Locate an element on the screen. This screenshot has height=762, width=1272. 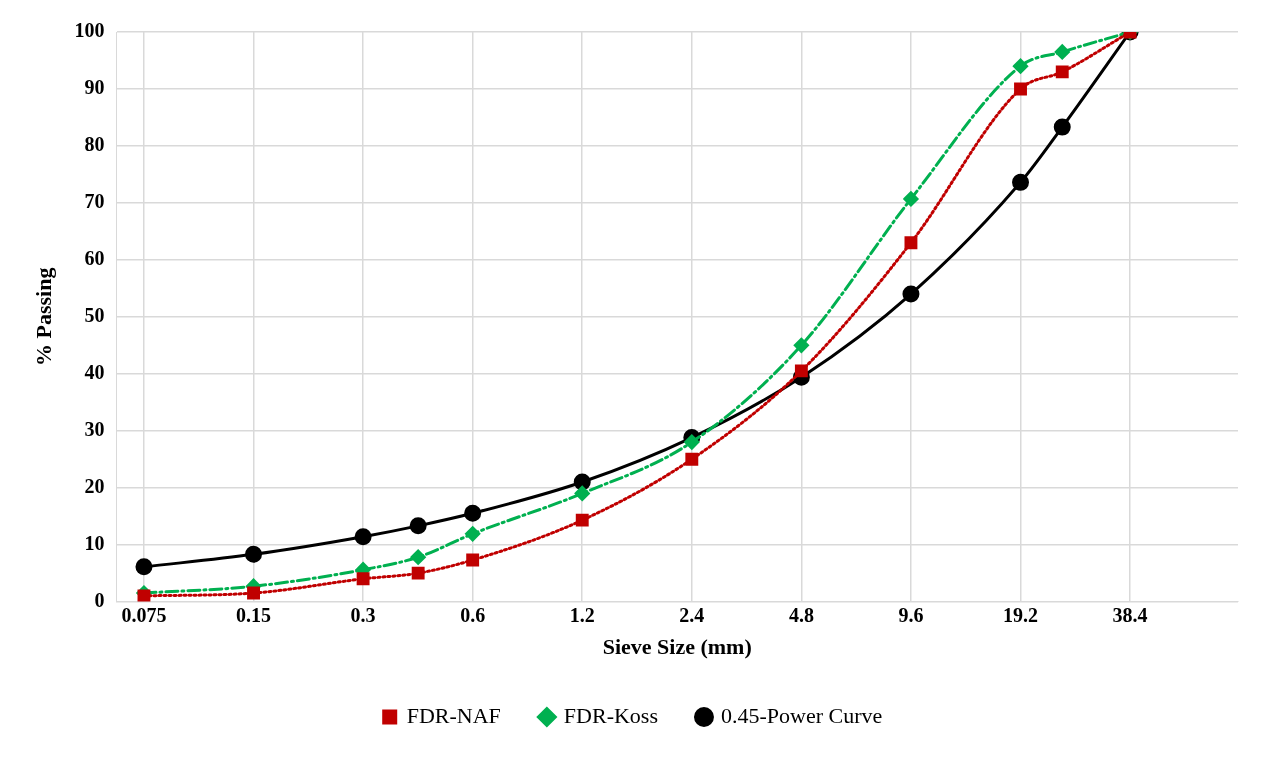
x-tick-label: 0.075 is located at coordinates (144, 614).